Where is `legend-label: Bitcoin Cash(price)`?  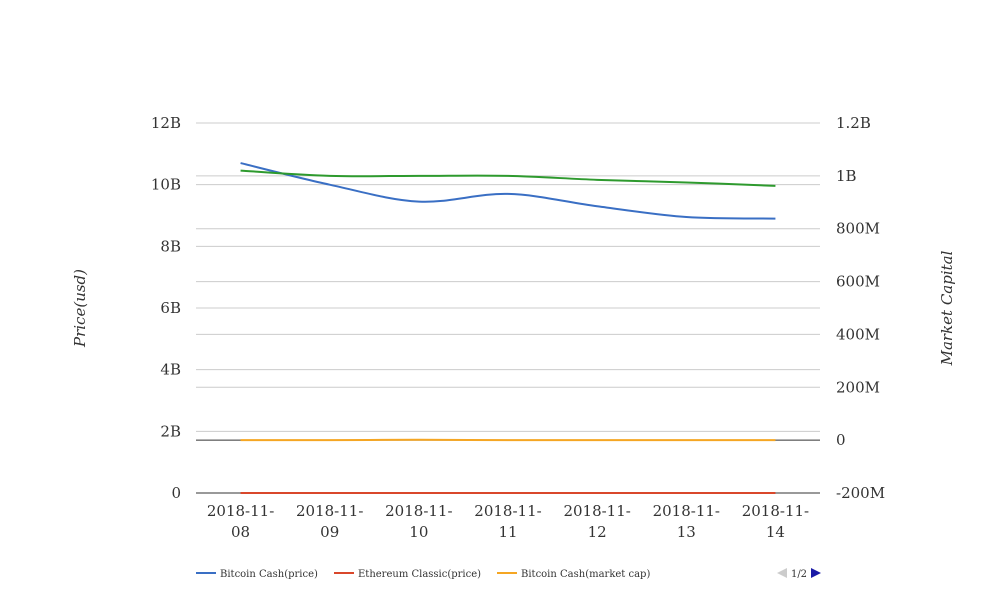
legend-label: Bitcoin Cash(price) is located at coordinates (269, 574).